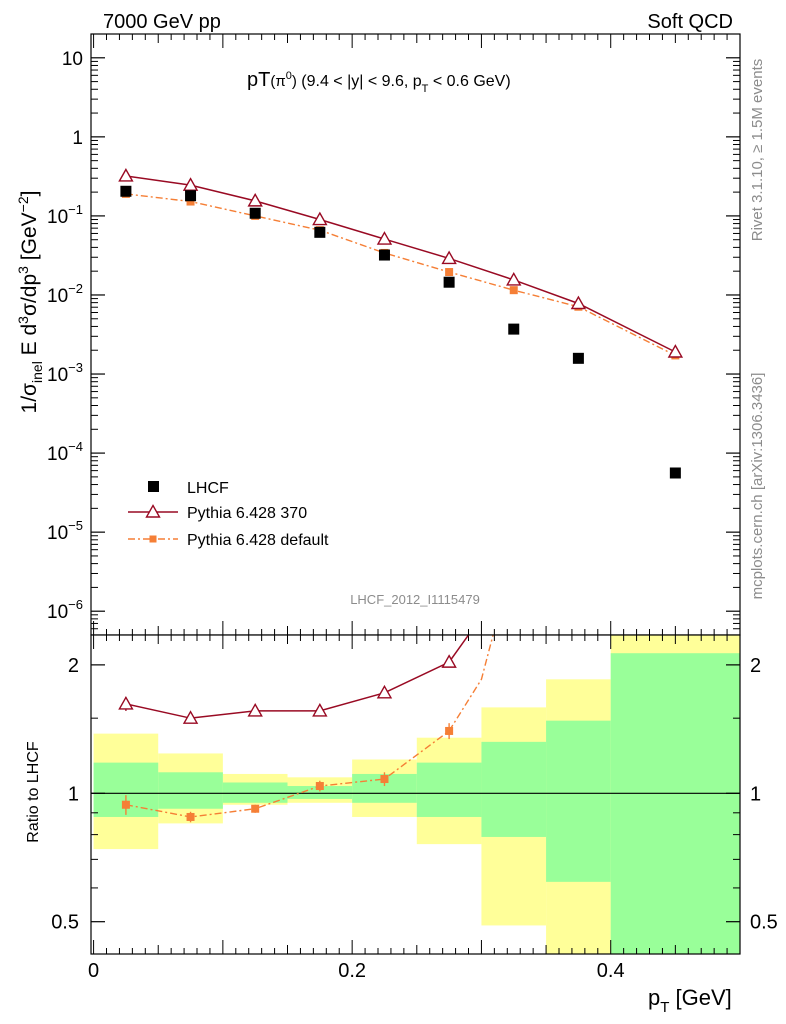 This screenshot has height=1024, width=786. What do you see at coordinates (65, 610) in the screenshot?
I see `y-tick-label: 10⁻⁶` at bounding box center [65, 610].